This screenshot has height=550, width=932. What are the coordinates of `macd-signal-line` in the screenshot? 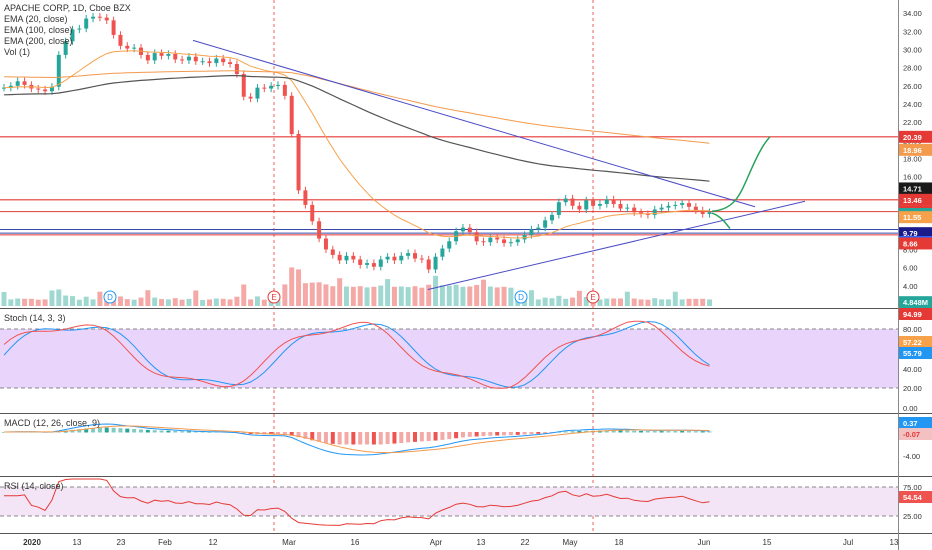 It's located at (357, 439).